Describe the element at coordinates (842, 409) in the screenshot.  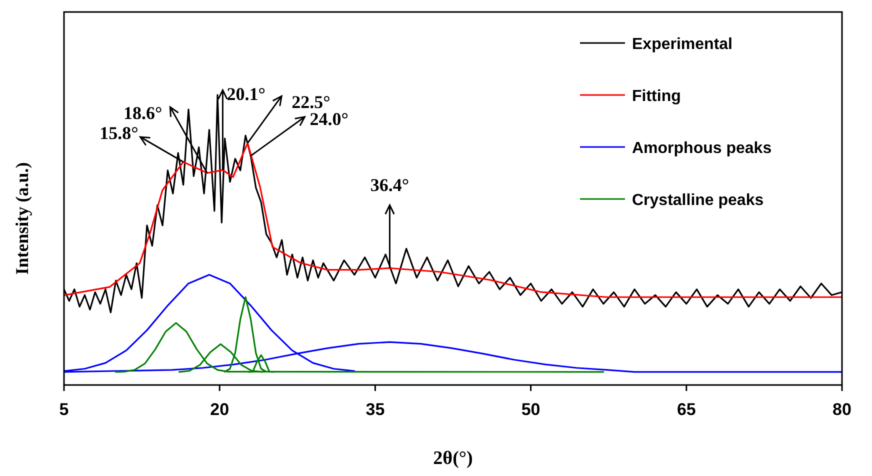
I see `x-tick-label: 80` at that location.